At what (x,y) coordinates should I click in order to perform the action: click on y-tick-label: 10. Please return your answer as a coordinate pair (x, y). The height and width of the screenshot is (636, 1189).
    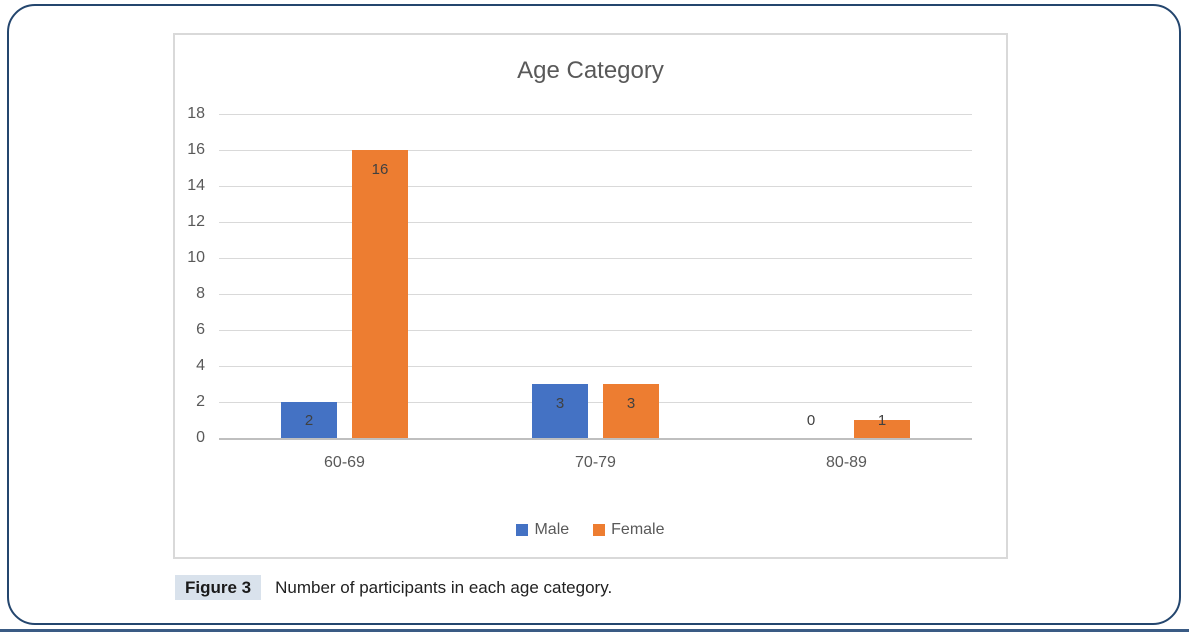
    Looking at the image, I should click on (196, 257).